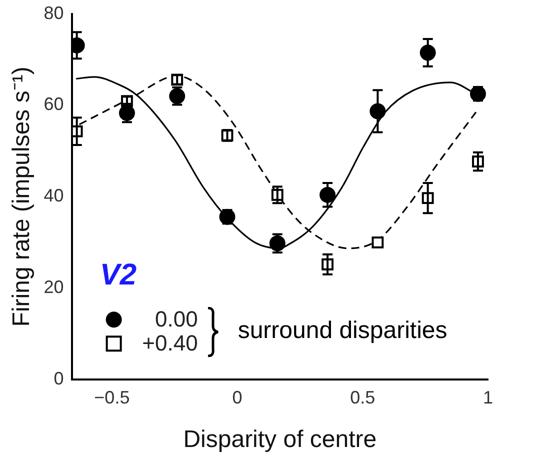 Image resolution: width=540 pixels, height=467 pixels. I want to click on x-tick-label: 0.5, so click(363, 397).